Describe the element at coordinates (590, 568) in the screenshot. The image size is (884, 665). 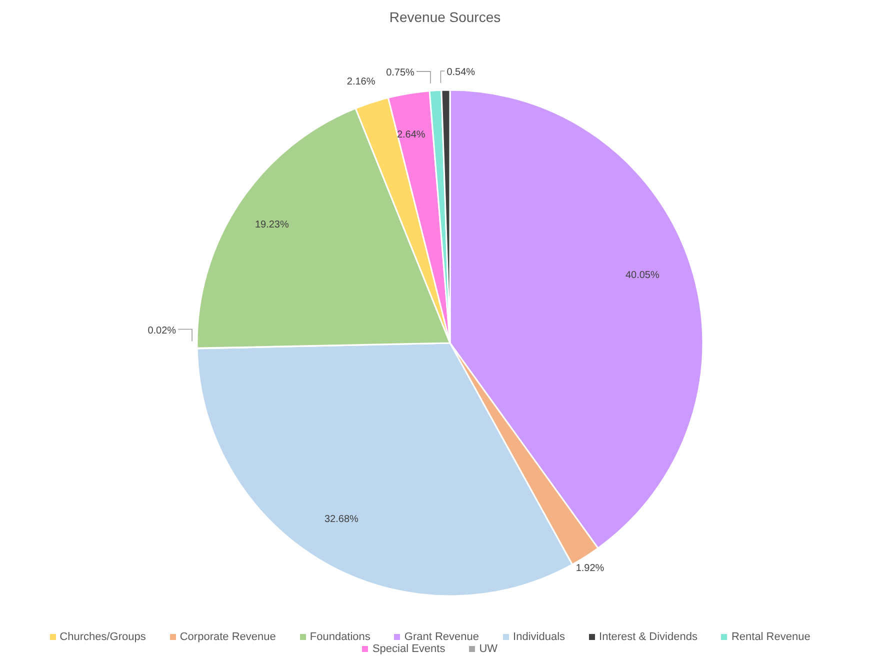
I see `data-label: 1.92%` at that location.